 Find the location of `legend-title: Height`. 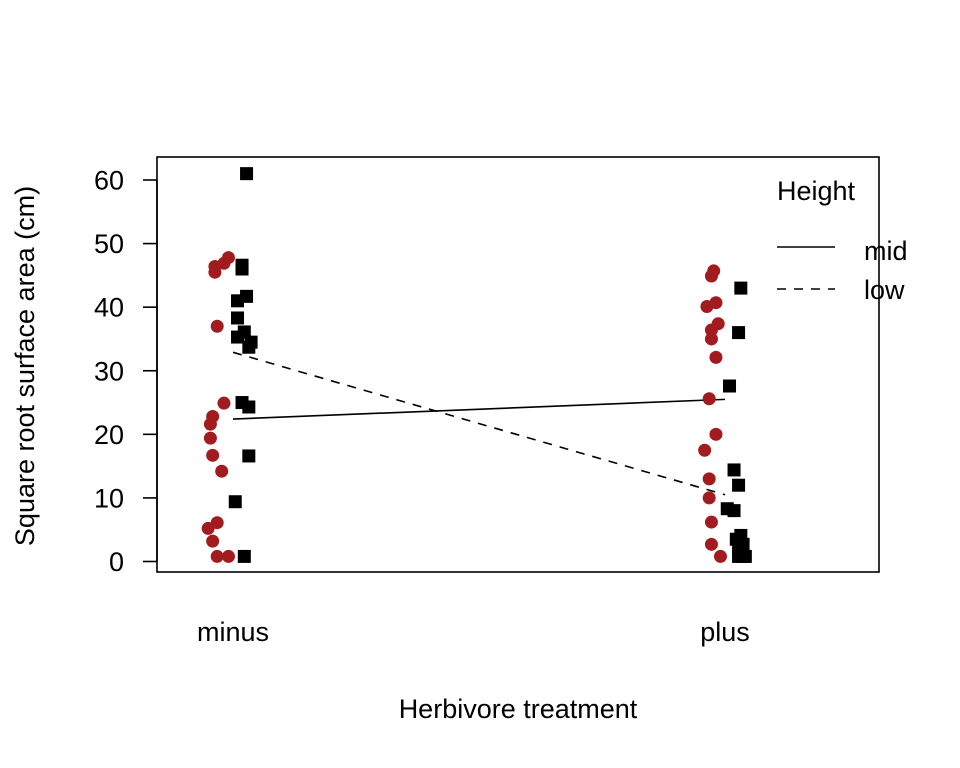

legend-title: Height is located at coordinates (816, 191).